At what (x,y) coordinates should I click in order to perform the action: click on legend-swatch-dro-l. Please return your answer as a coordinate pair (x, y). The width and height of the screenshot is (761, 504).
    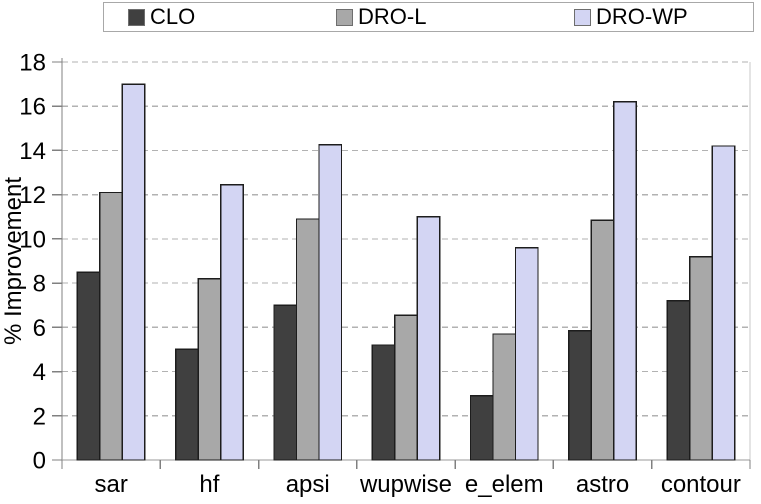
    Looking at the image, I should click on (344, 17).